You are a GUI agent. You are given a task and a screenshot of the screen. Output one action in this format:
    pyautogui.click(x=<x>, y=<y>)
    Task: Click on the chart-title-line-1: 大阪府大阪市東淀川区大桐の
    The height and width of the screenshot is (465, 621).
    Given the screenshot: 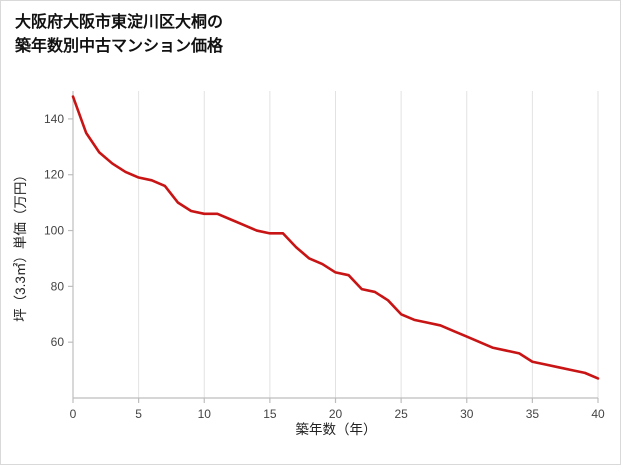 What is the action you would take?
    pyautogui.click(x=119, y=22)
    